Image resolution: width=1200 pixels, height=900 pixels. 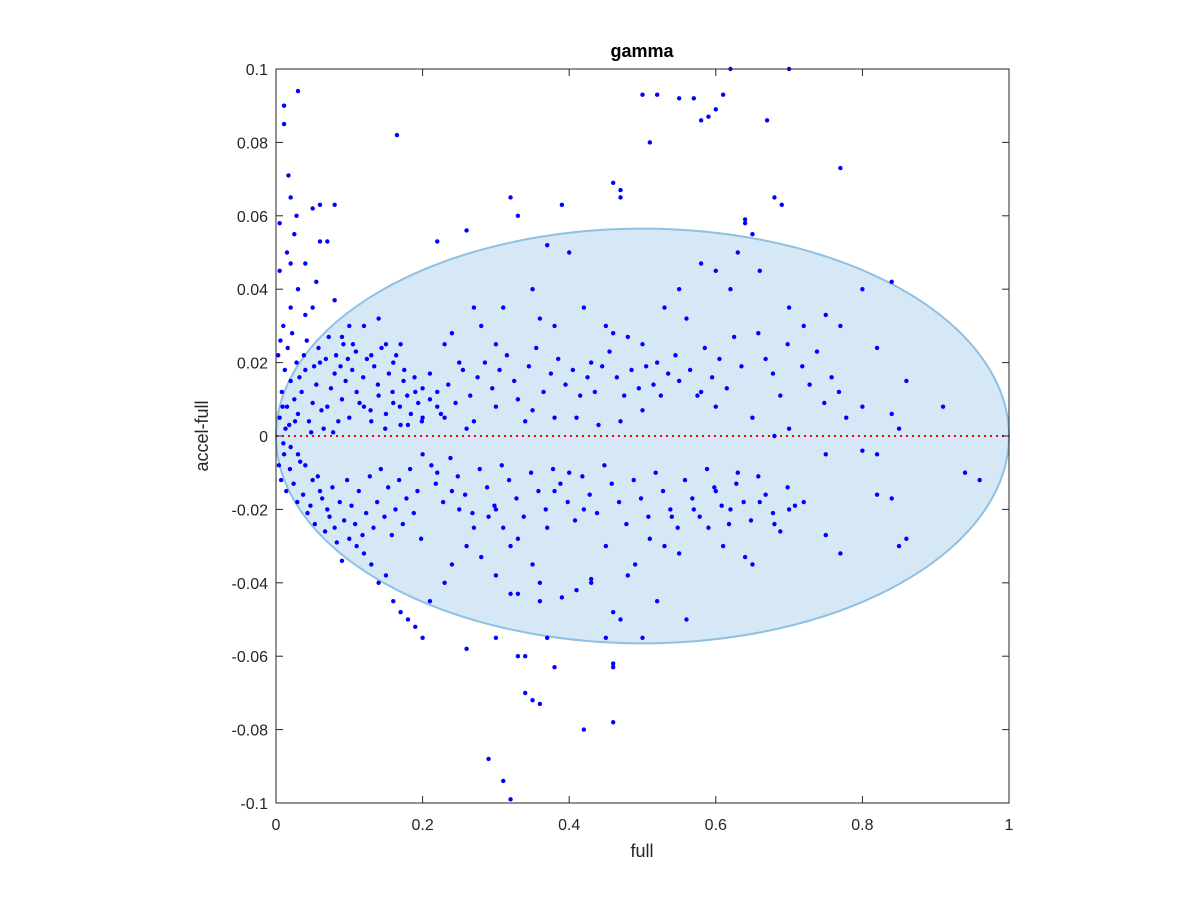 What do you see at coordinates (254, 804) in the screenshot?
I see `y-tick-label: -0.1` at bounding box center [254, 804].